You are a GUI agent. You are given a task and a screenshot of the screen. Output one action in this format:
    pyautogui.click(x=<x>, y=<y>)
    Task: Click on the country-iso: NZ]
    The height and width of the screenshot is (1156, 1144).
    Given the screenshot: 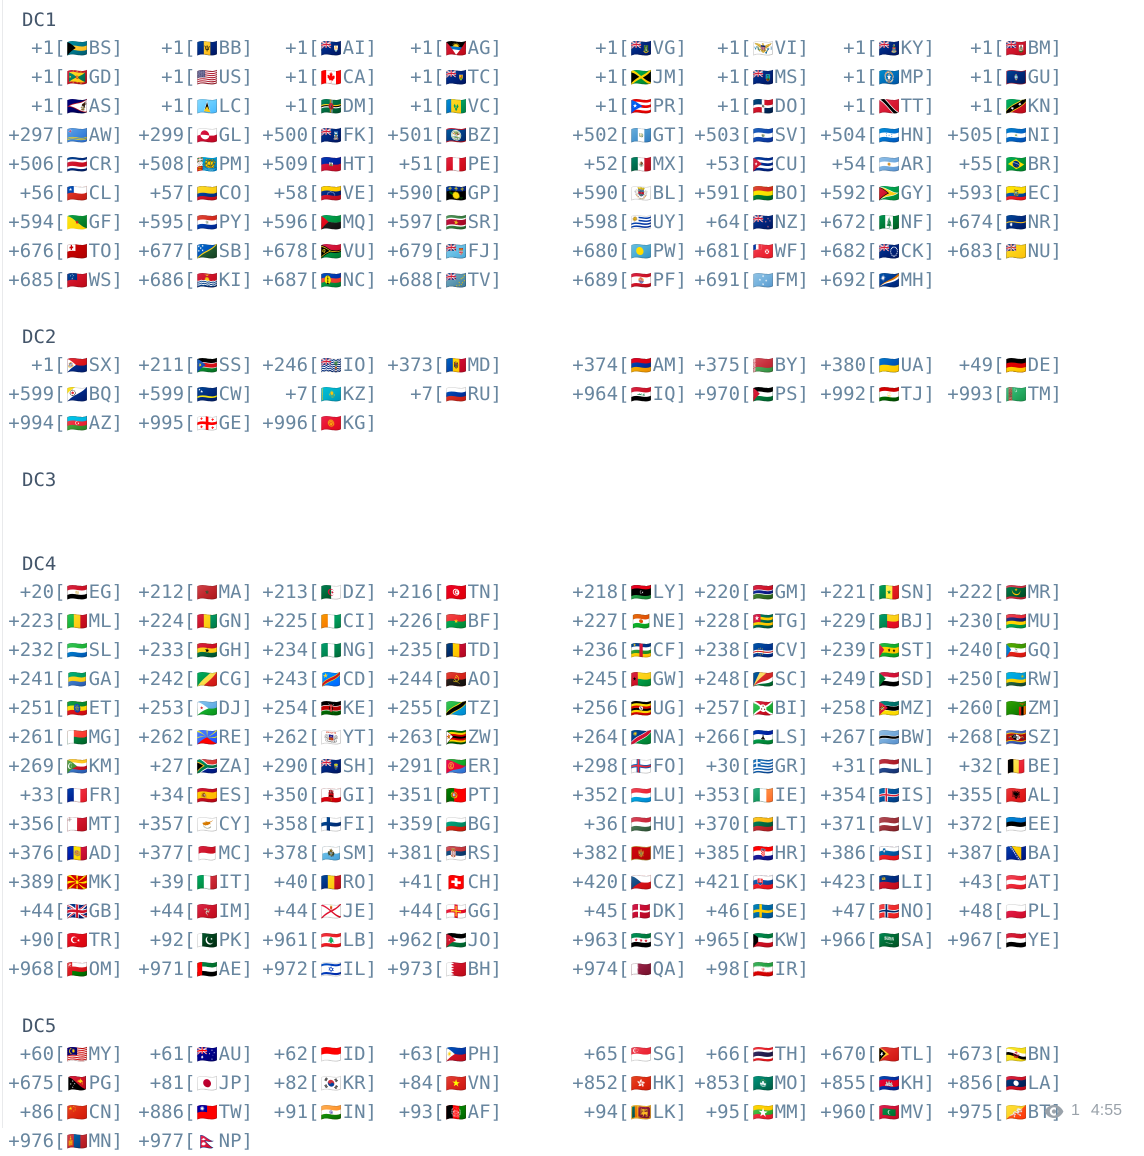 What is the action you would take?
    pyautogui.click(x=791, y=222)
    